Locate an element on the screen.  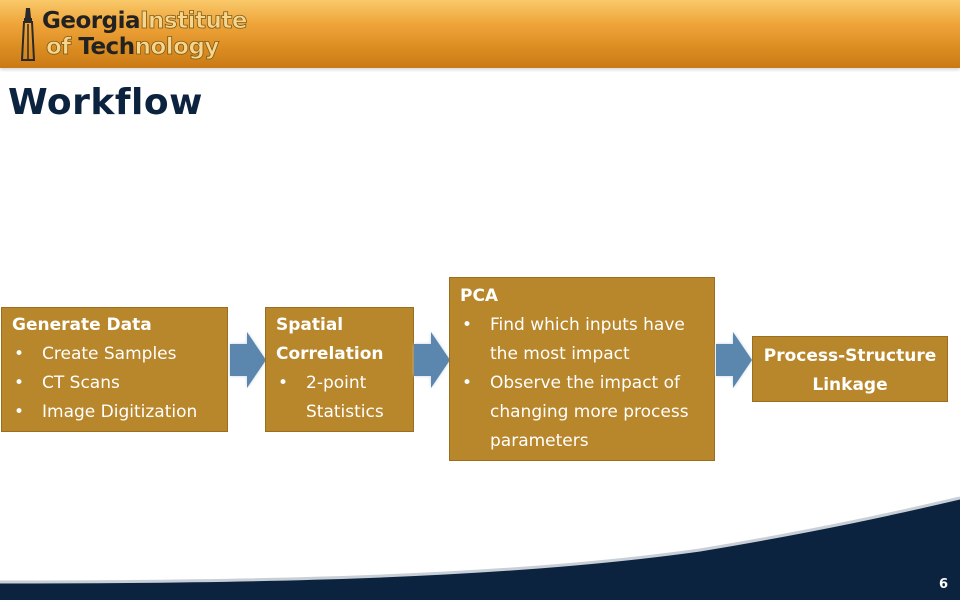
georgia-tech-logo: GeorgiaInstitute of Technology is located at coordinates (143, 34).